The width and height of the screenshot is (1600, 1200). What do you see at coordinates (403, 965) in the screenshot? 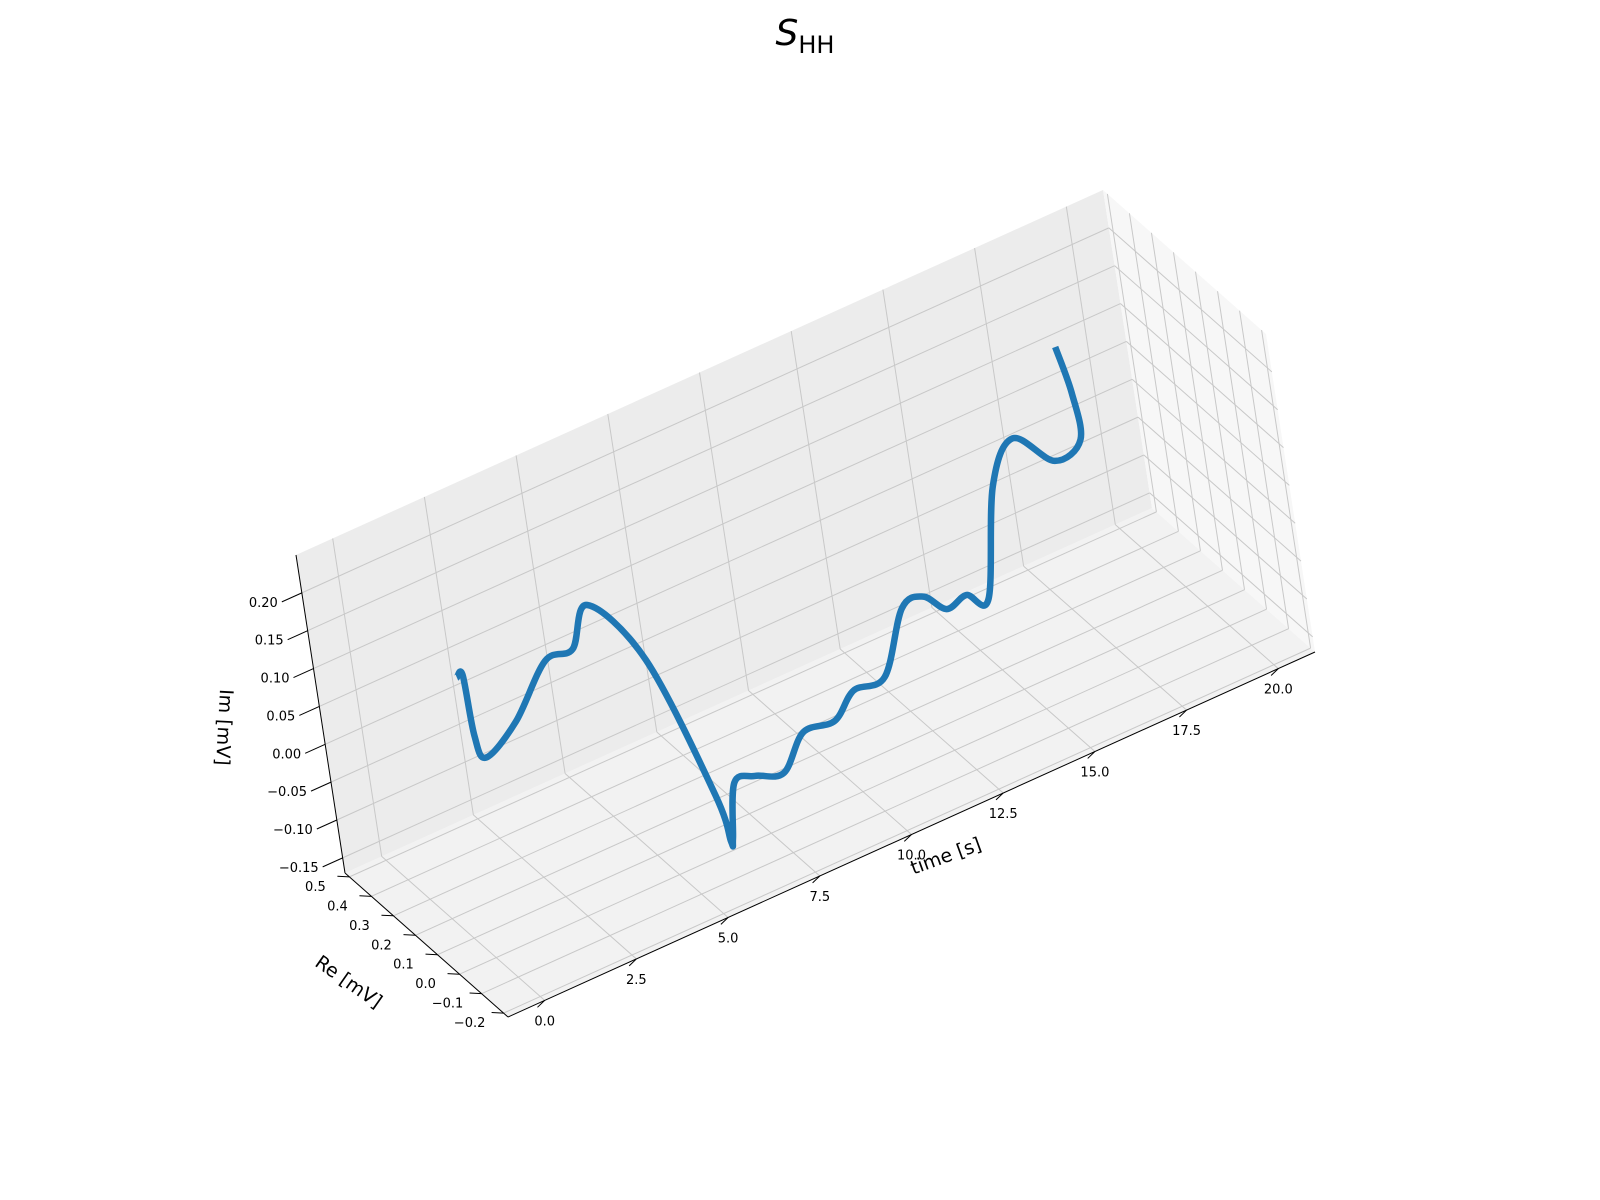
I see `y-tick-label: 0.1` at bounding box center [403, 965].